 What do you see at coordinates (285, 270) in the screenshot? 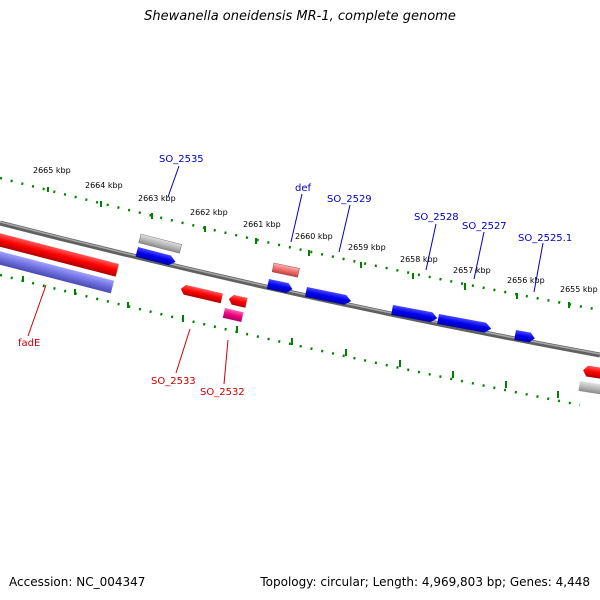
I see `gene-def` at bounding box center [285, 270].